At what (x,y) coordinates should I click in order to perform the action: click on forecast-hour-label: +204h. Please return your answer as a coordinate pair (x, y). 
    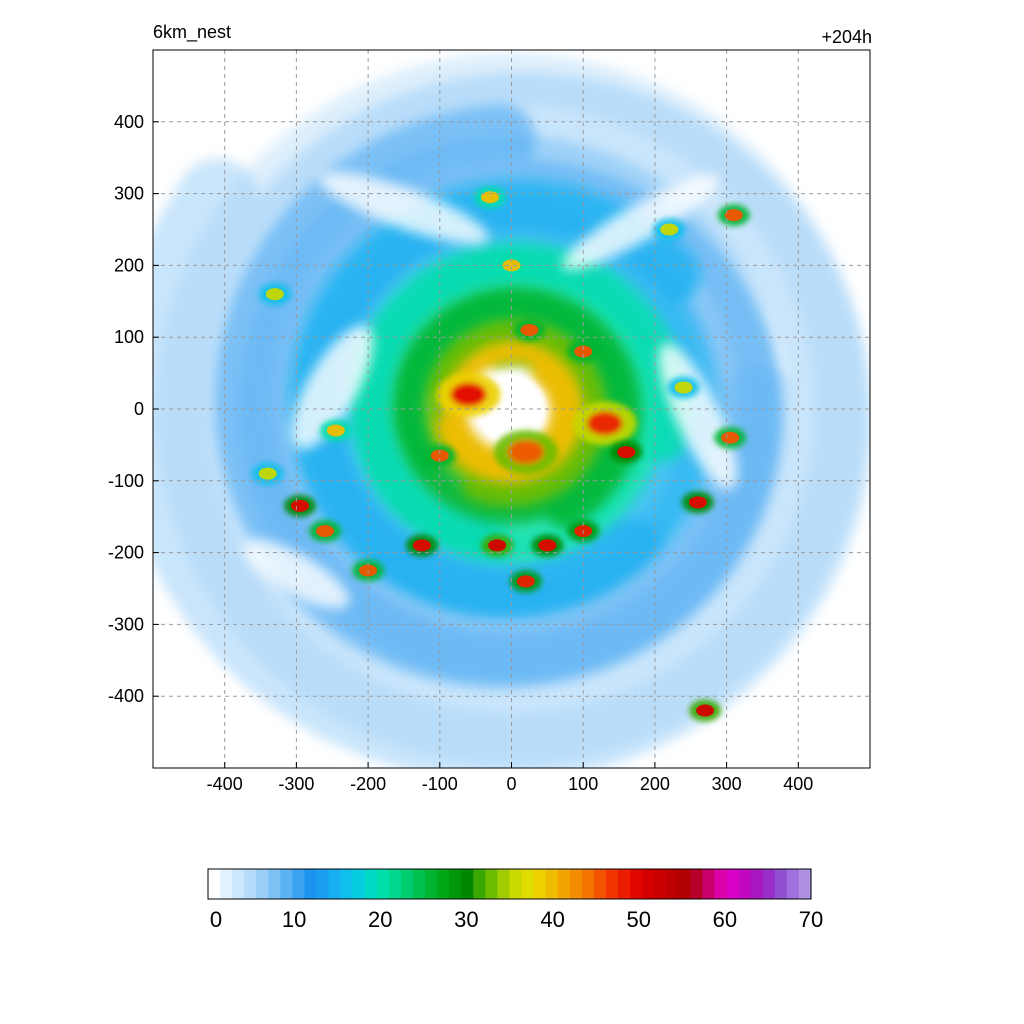
    Looking at the image, I should click on (846, 37).